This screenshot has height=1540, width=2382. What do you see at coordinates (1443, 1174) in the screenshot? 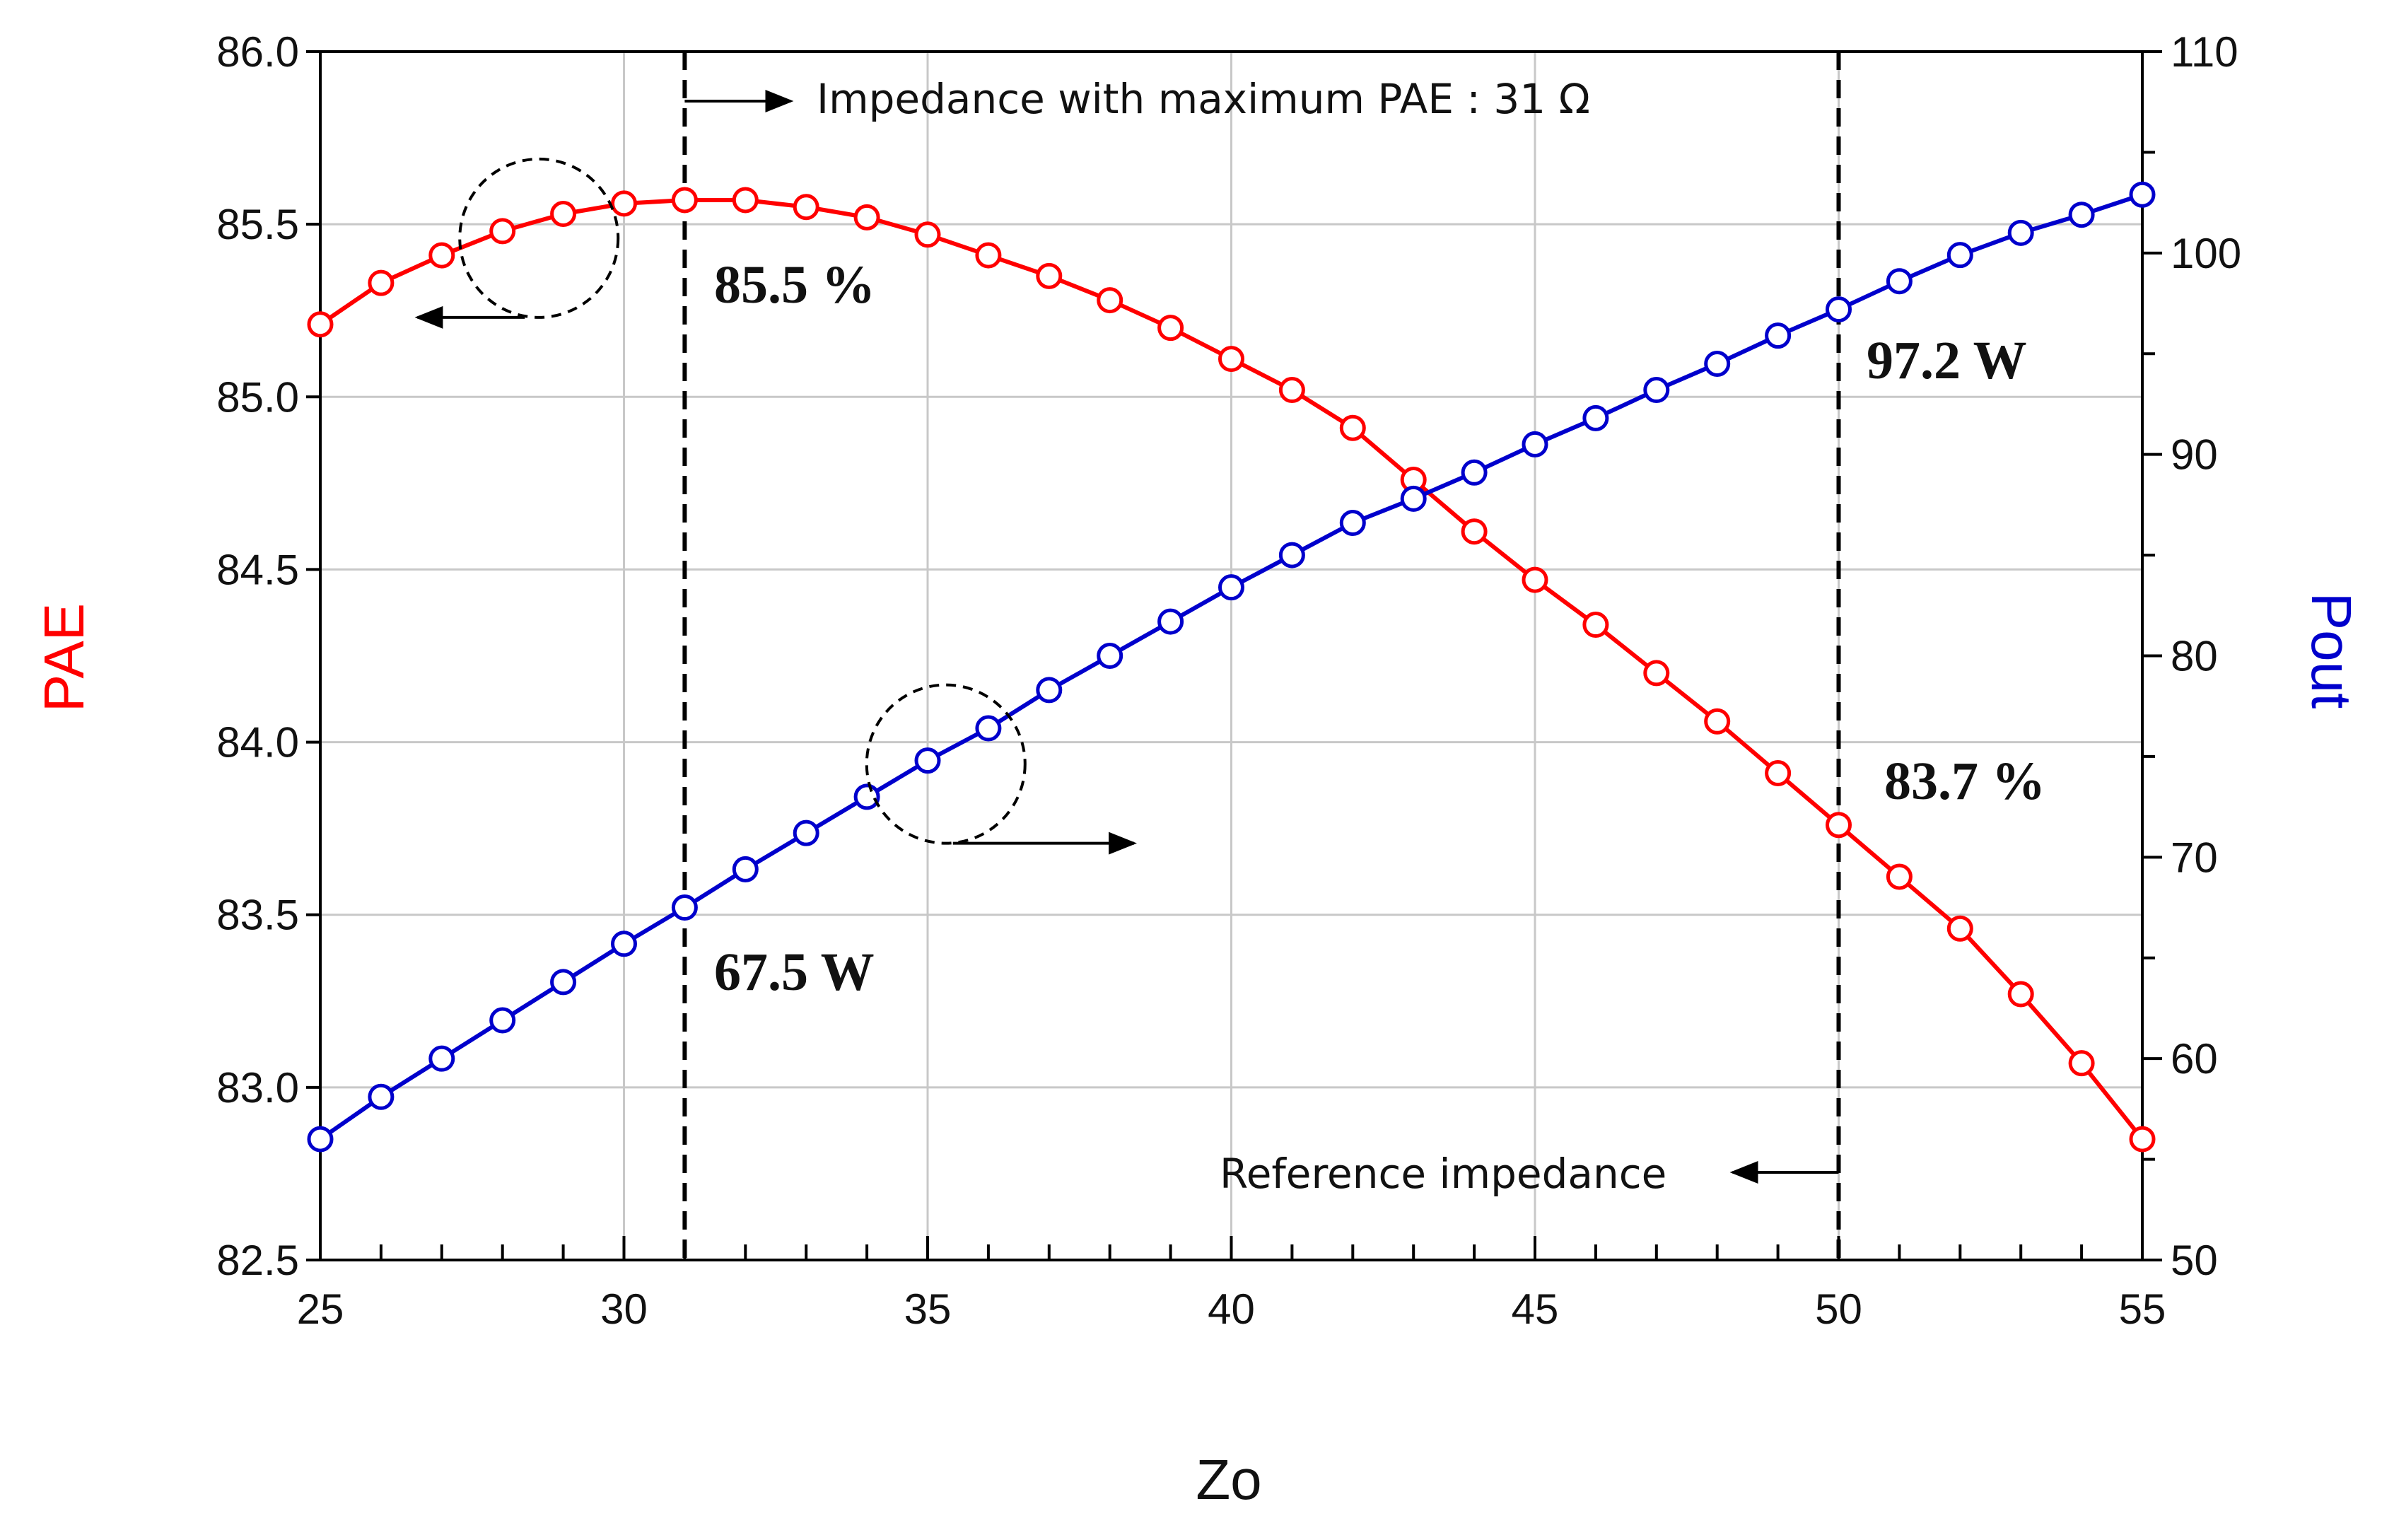
I see `annotation-reference-impedance: Reference impedance` at bounding box center [1443, 1174].